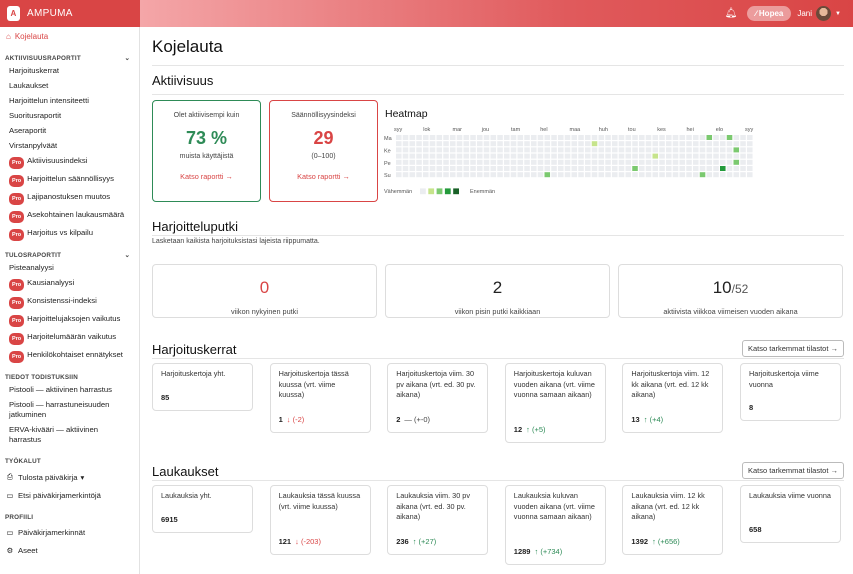 The width and height of the screenshot is (853, 574). Describe the element at coordinates (69, 162) in the screenshot. I see `sidebar-item: Pro Aktiivisuusindeksi` at that location.